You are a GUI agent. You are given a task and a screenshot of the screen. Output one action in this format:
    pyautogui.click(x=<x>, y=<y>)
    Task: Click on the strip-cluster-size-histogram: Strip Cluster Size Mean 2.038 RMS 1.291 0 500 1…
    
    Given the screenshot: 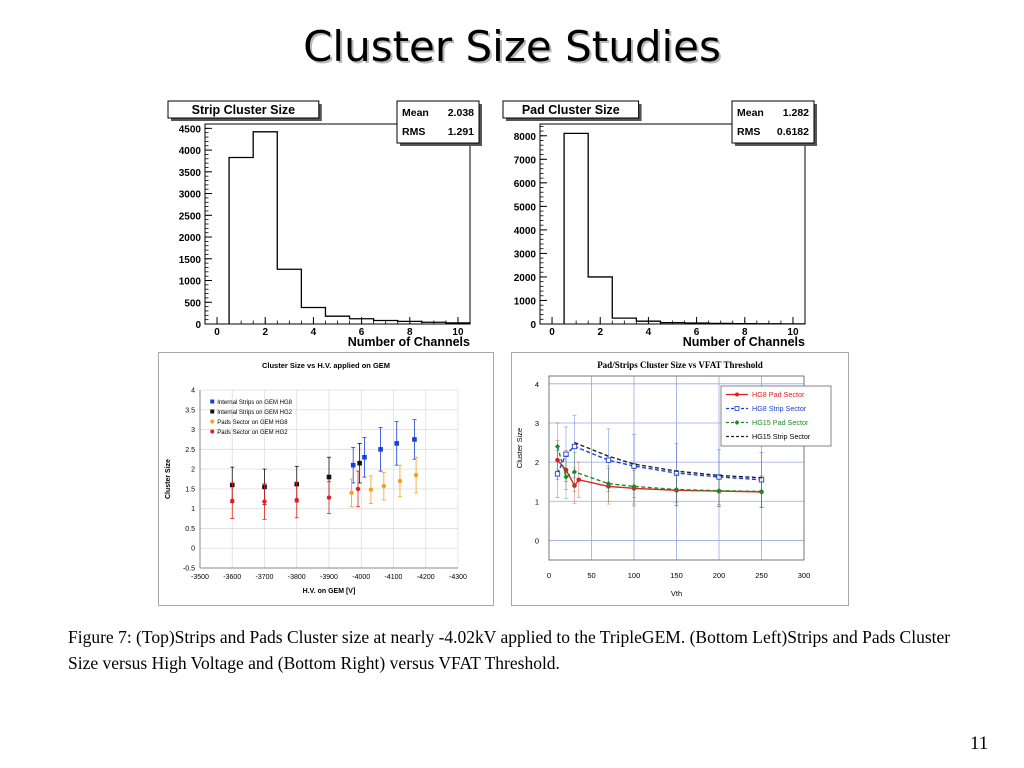 What is the action you would take?
    pyautogui.click(x=324, y=224)
    